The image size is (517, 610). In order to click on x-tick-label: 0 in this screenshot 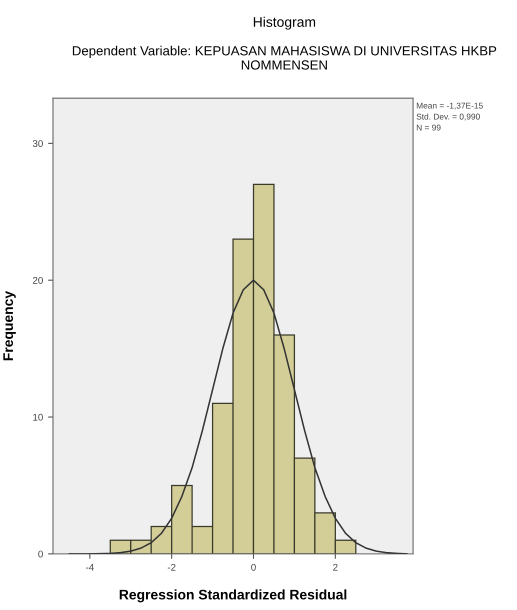, I will do `click(253, 567)`.